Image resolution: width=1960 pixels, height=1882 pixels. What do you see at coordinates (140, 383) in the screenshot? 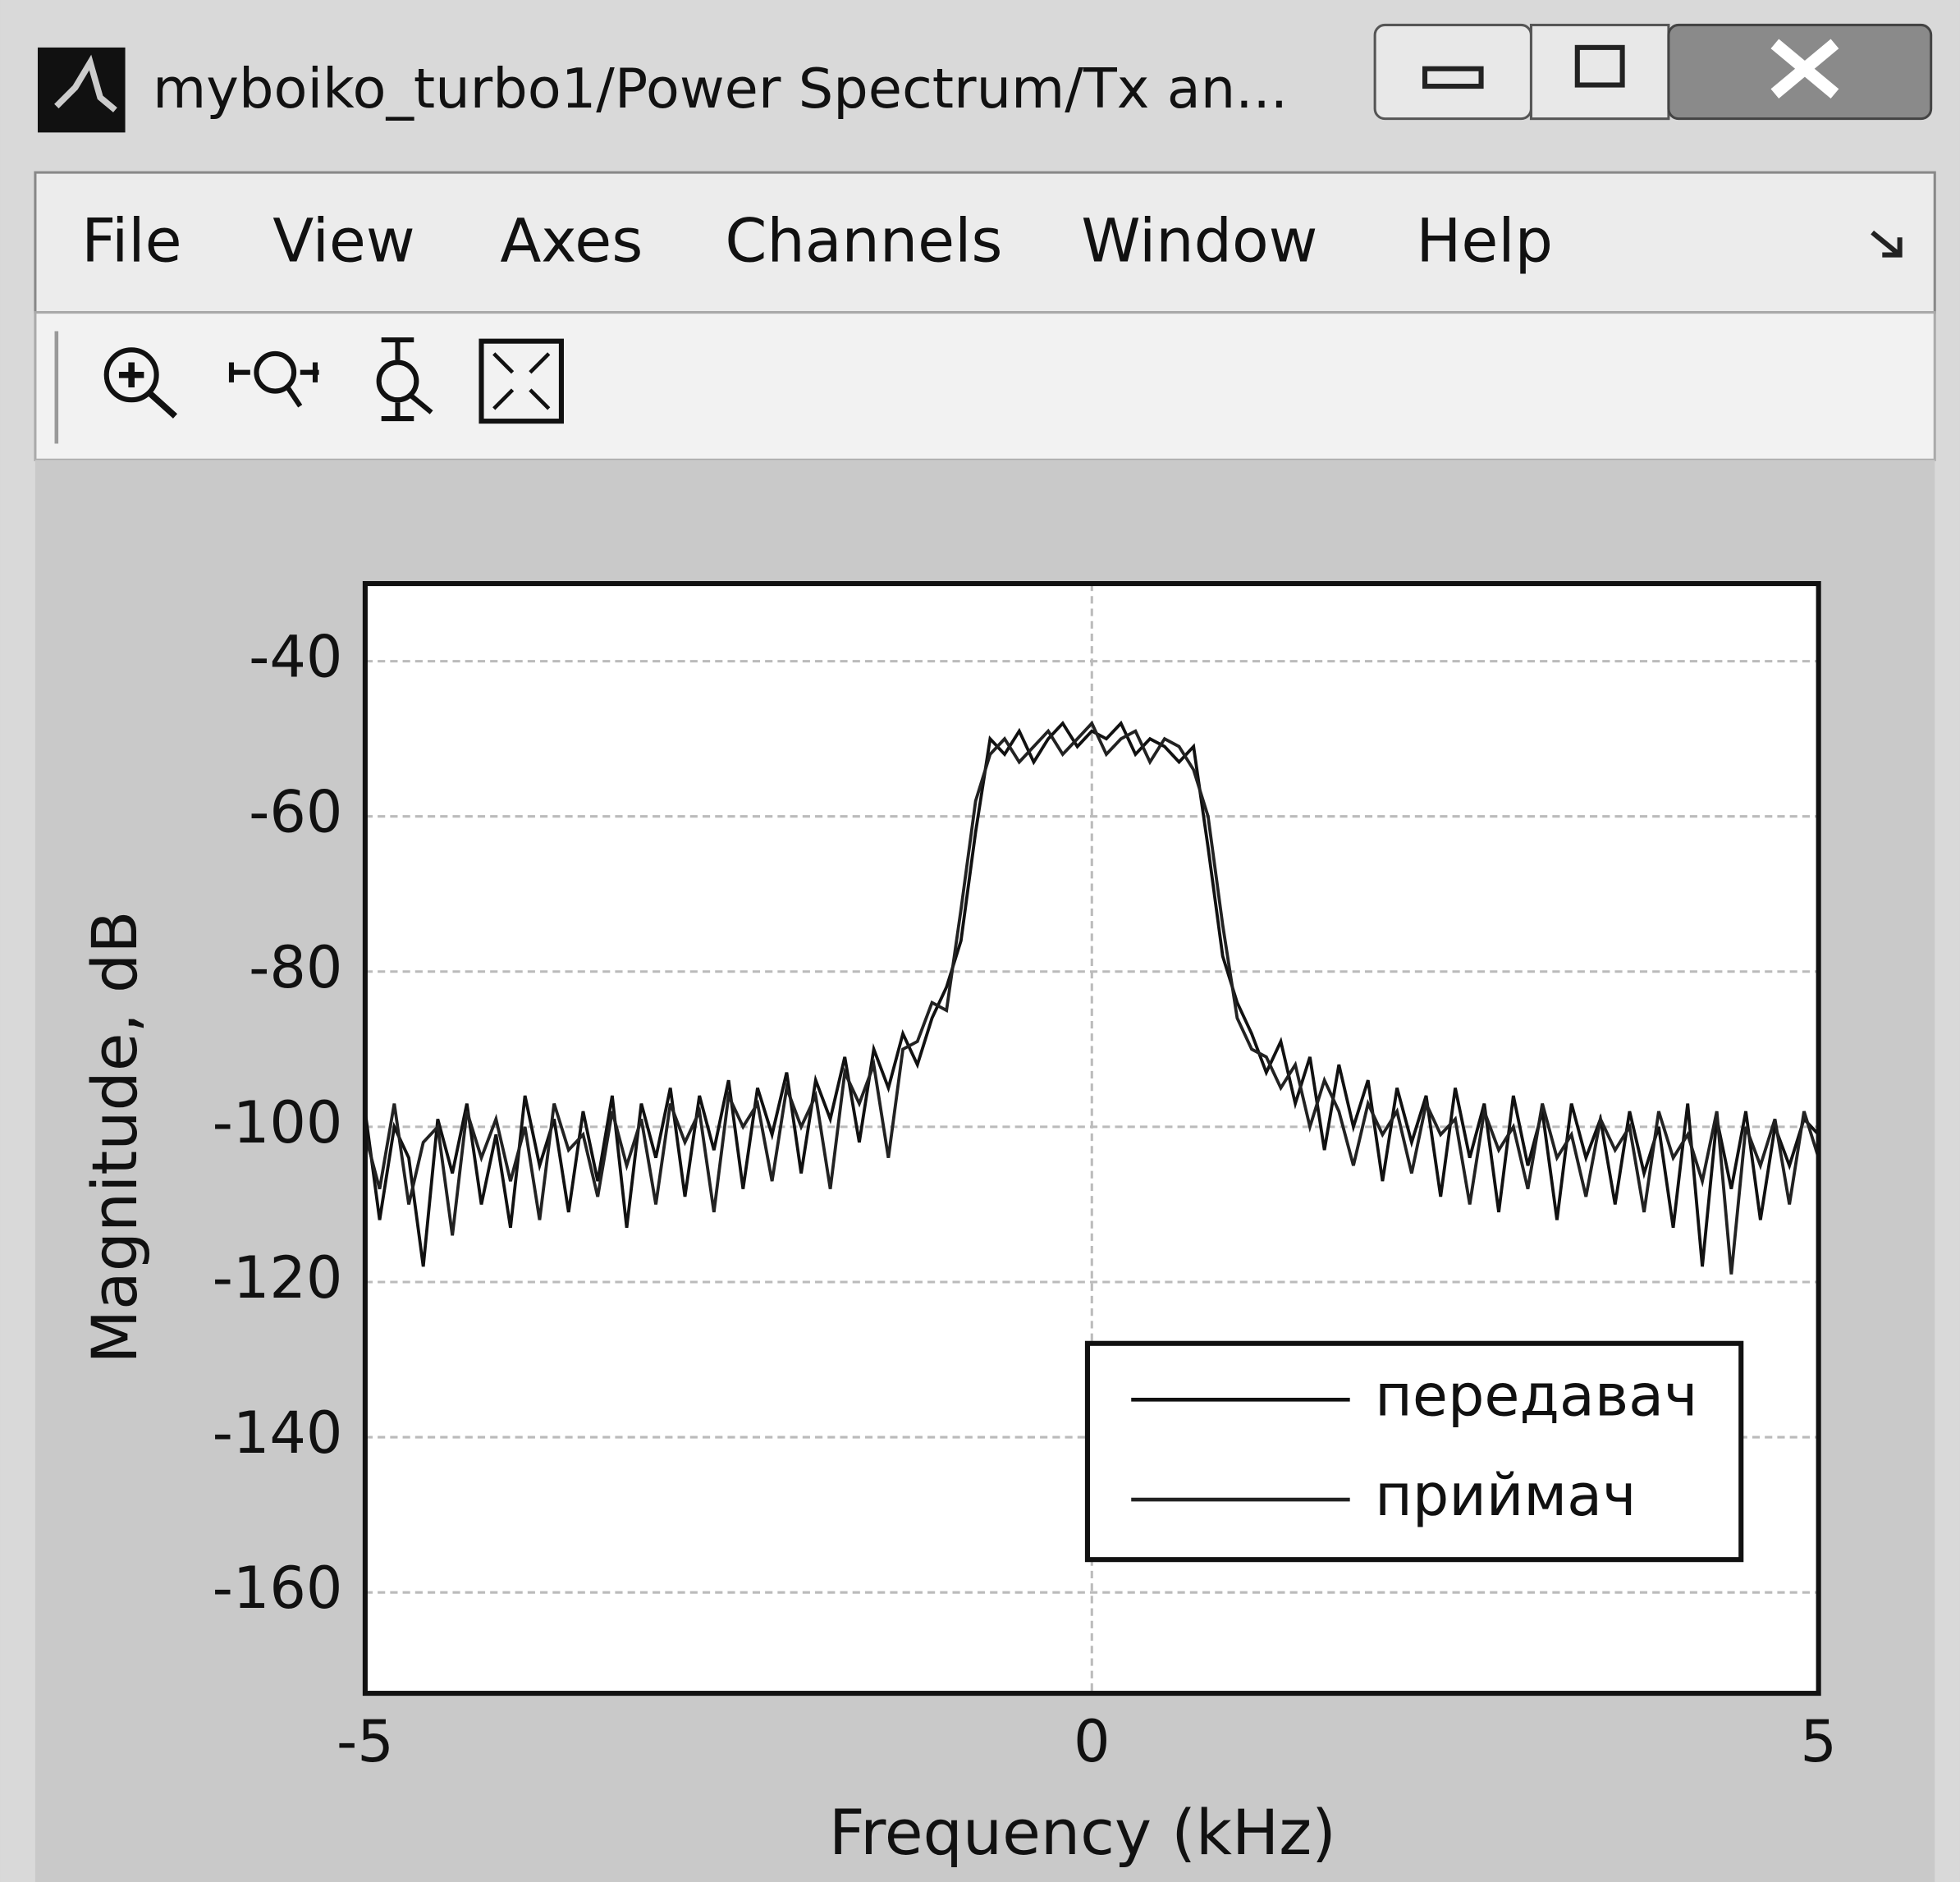
I see `zoom-in-tool` at bounding box center [140, 383].